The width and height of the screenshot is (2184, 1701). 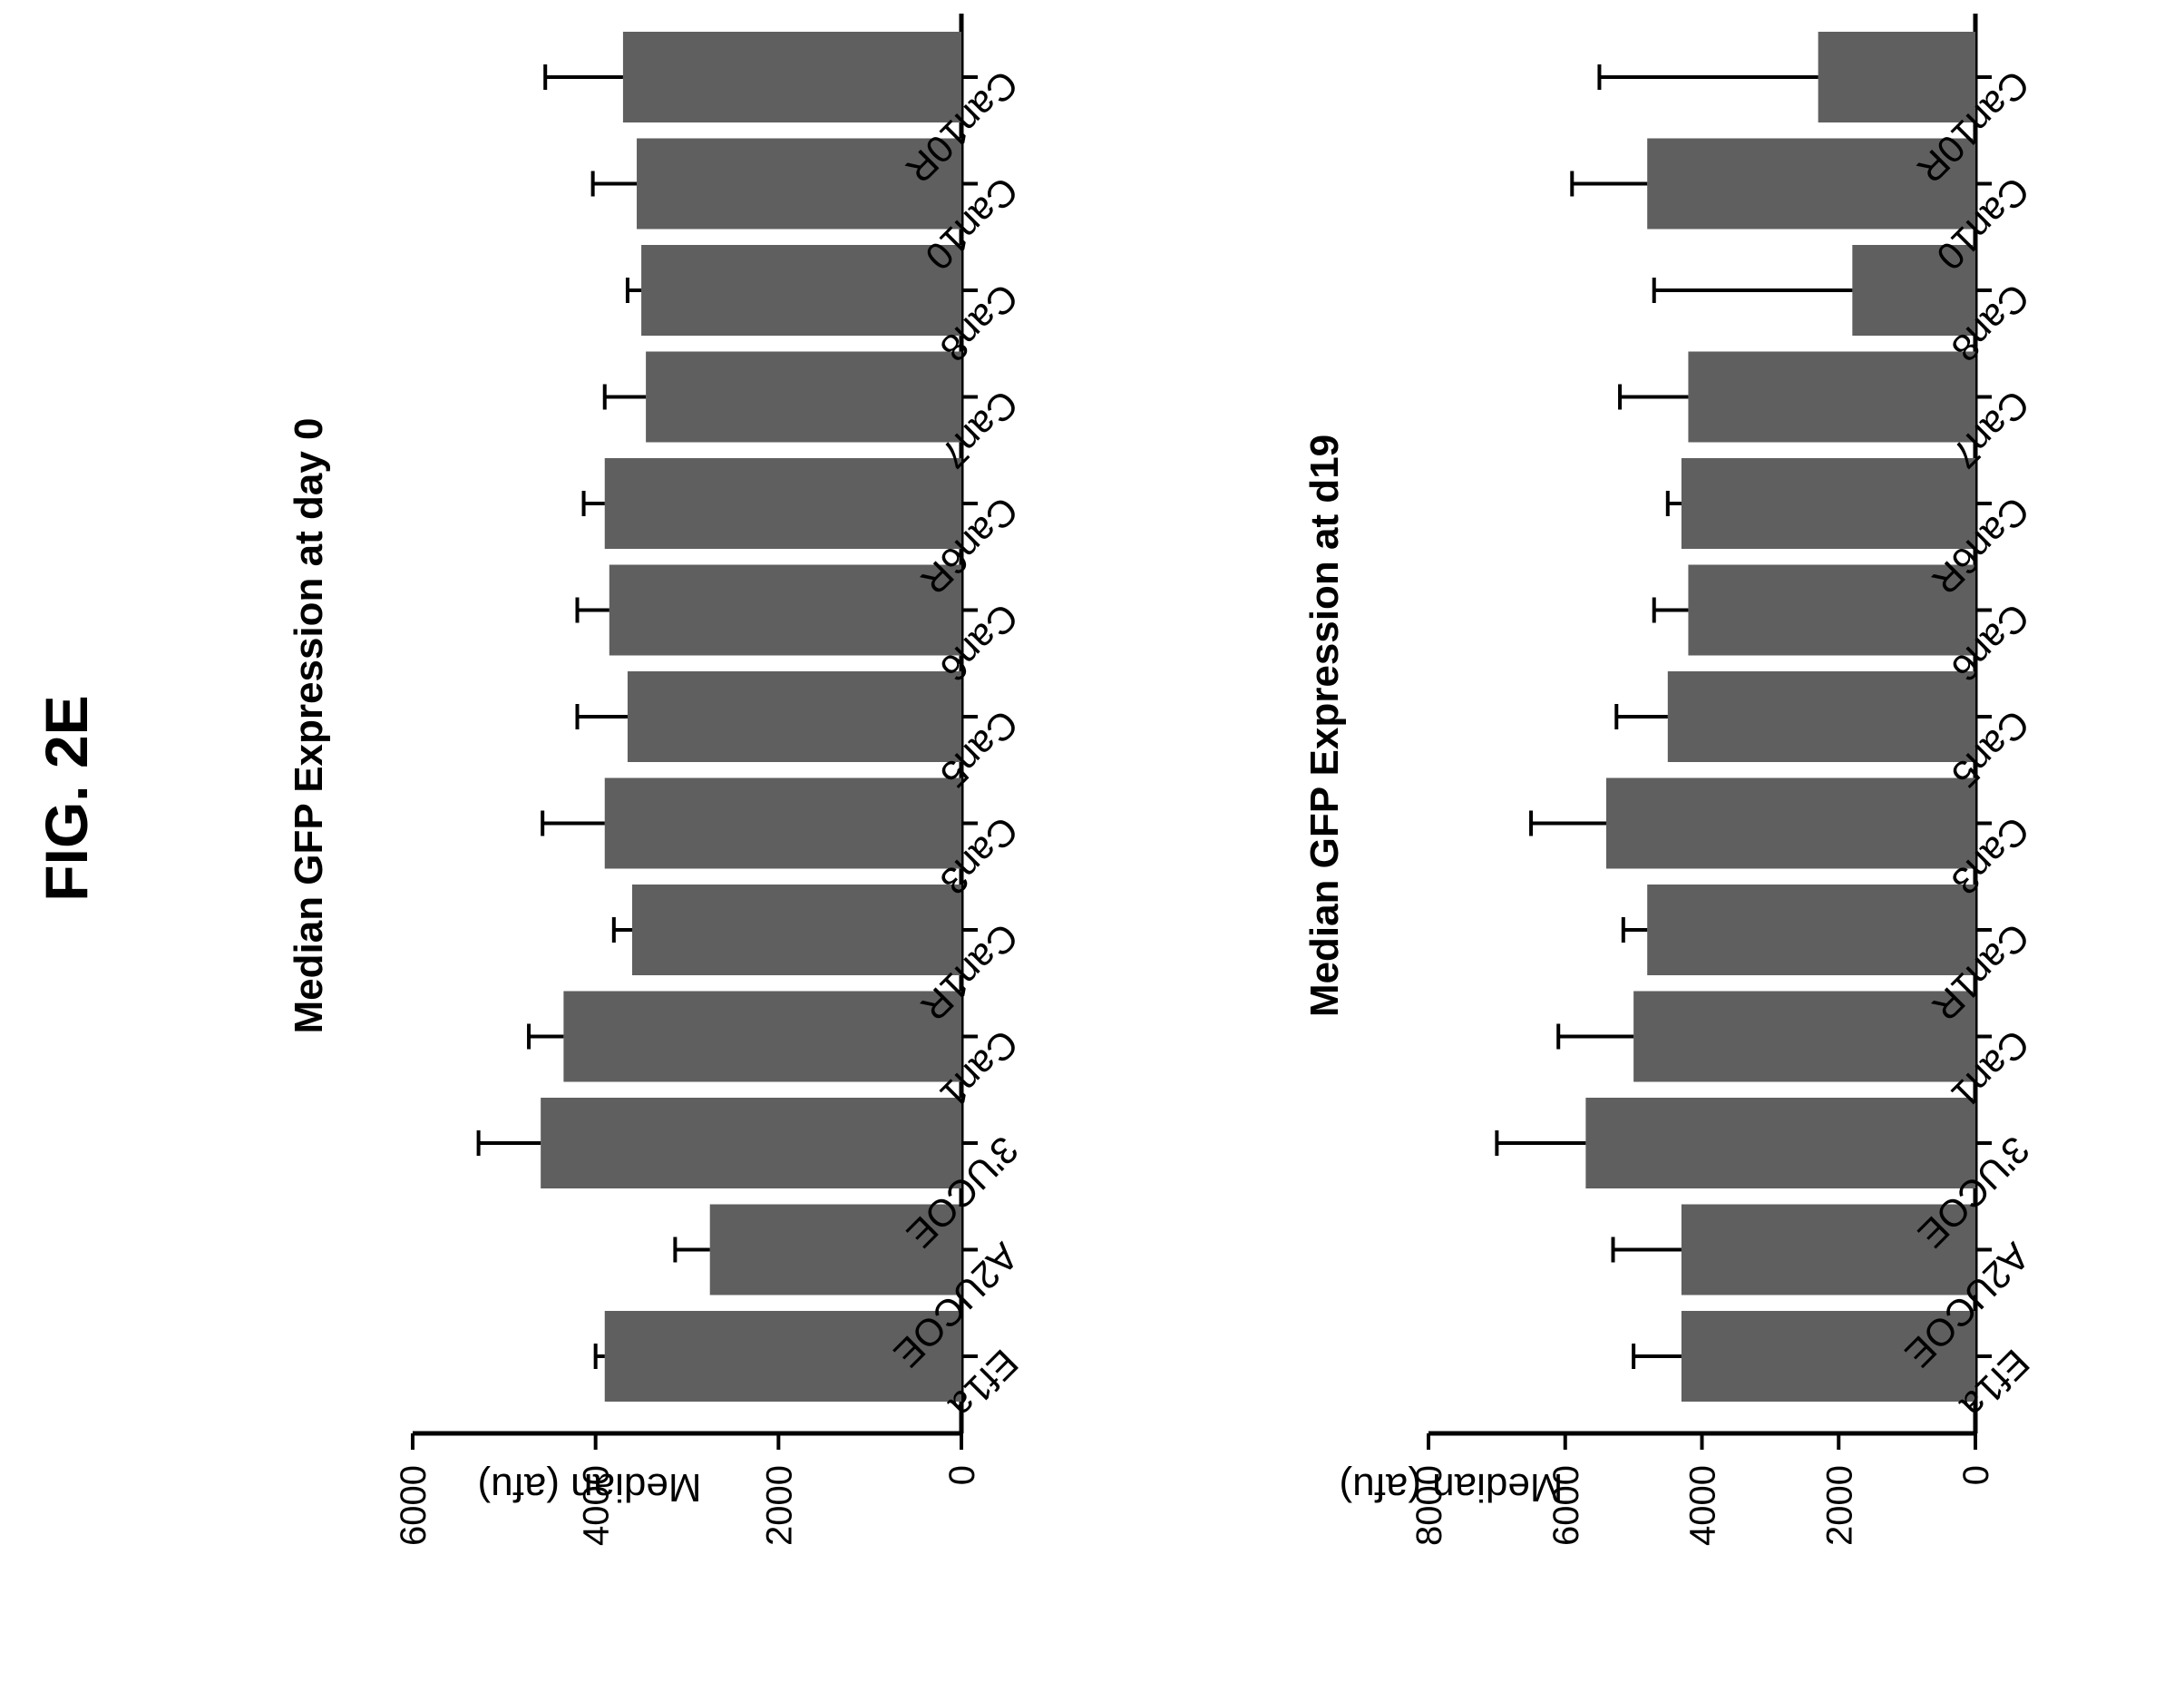 I want to click on figure-label: FIG. 2E, so click(x=66, y=798).